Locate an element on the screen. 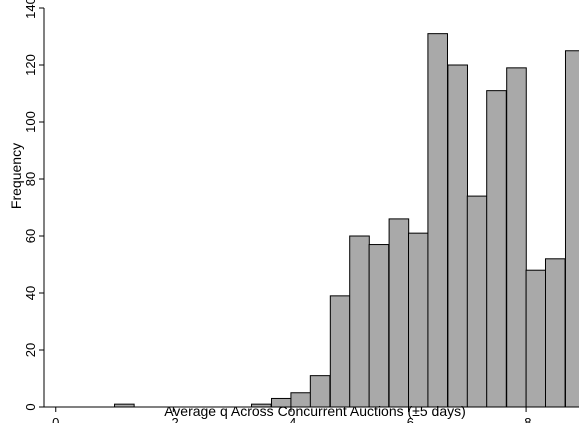 The height and width of the screenshot is (428, 579). x-tick-label-.6: .6 is located at coordinates (408, 419).